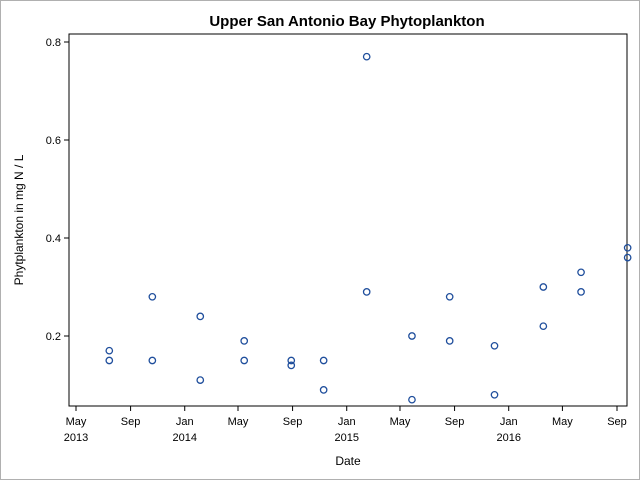  I want to click on y-axis: 0.2 0.4 0.6 0.8, so click(57, 190).